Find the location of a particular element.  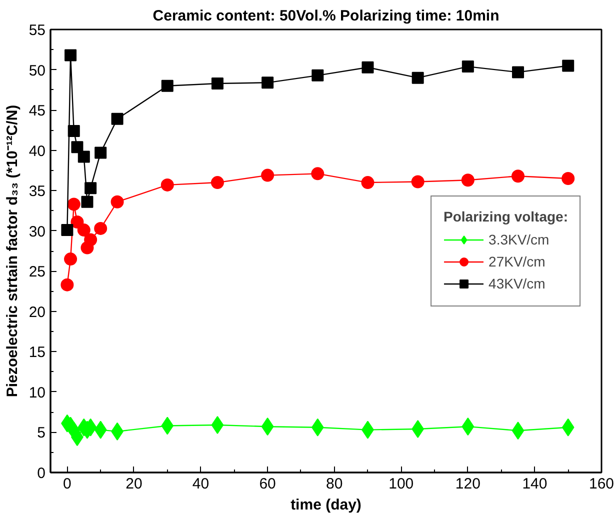

y-tick-label: 15 is located at coordinates (37, 353).